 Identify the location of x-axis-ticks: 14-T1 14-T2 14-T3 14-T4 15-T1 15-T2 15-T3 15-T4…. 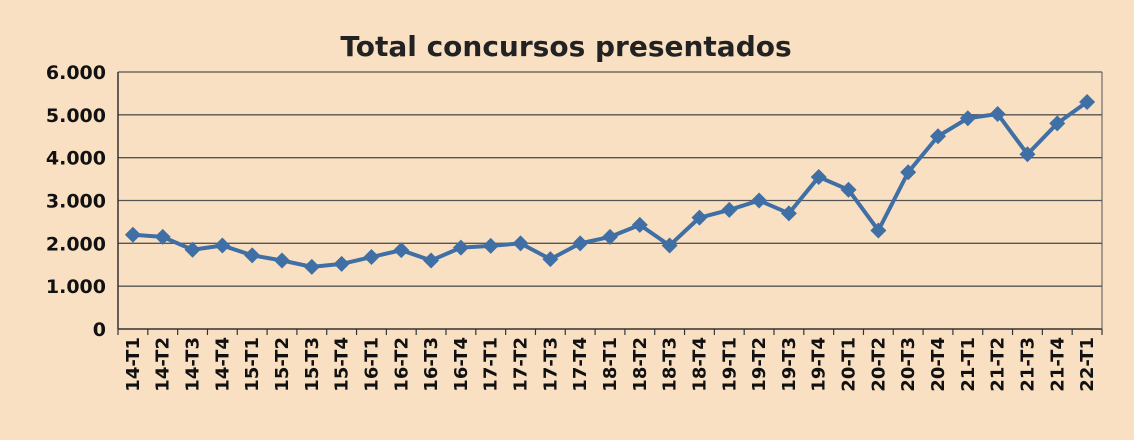
(610, 364).